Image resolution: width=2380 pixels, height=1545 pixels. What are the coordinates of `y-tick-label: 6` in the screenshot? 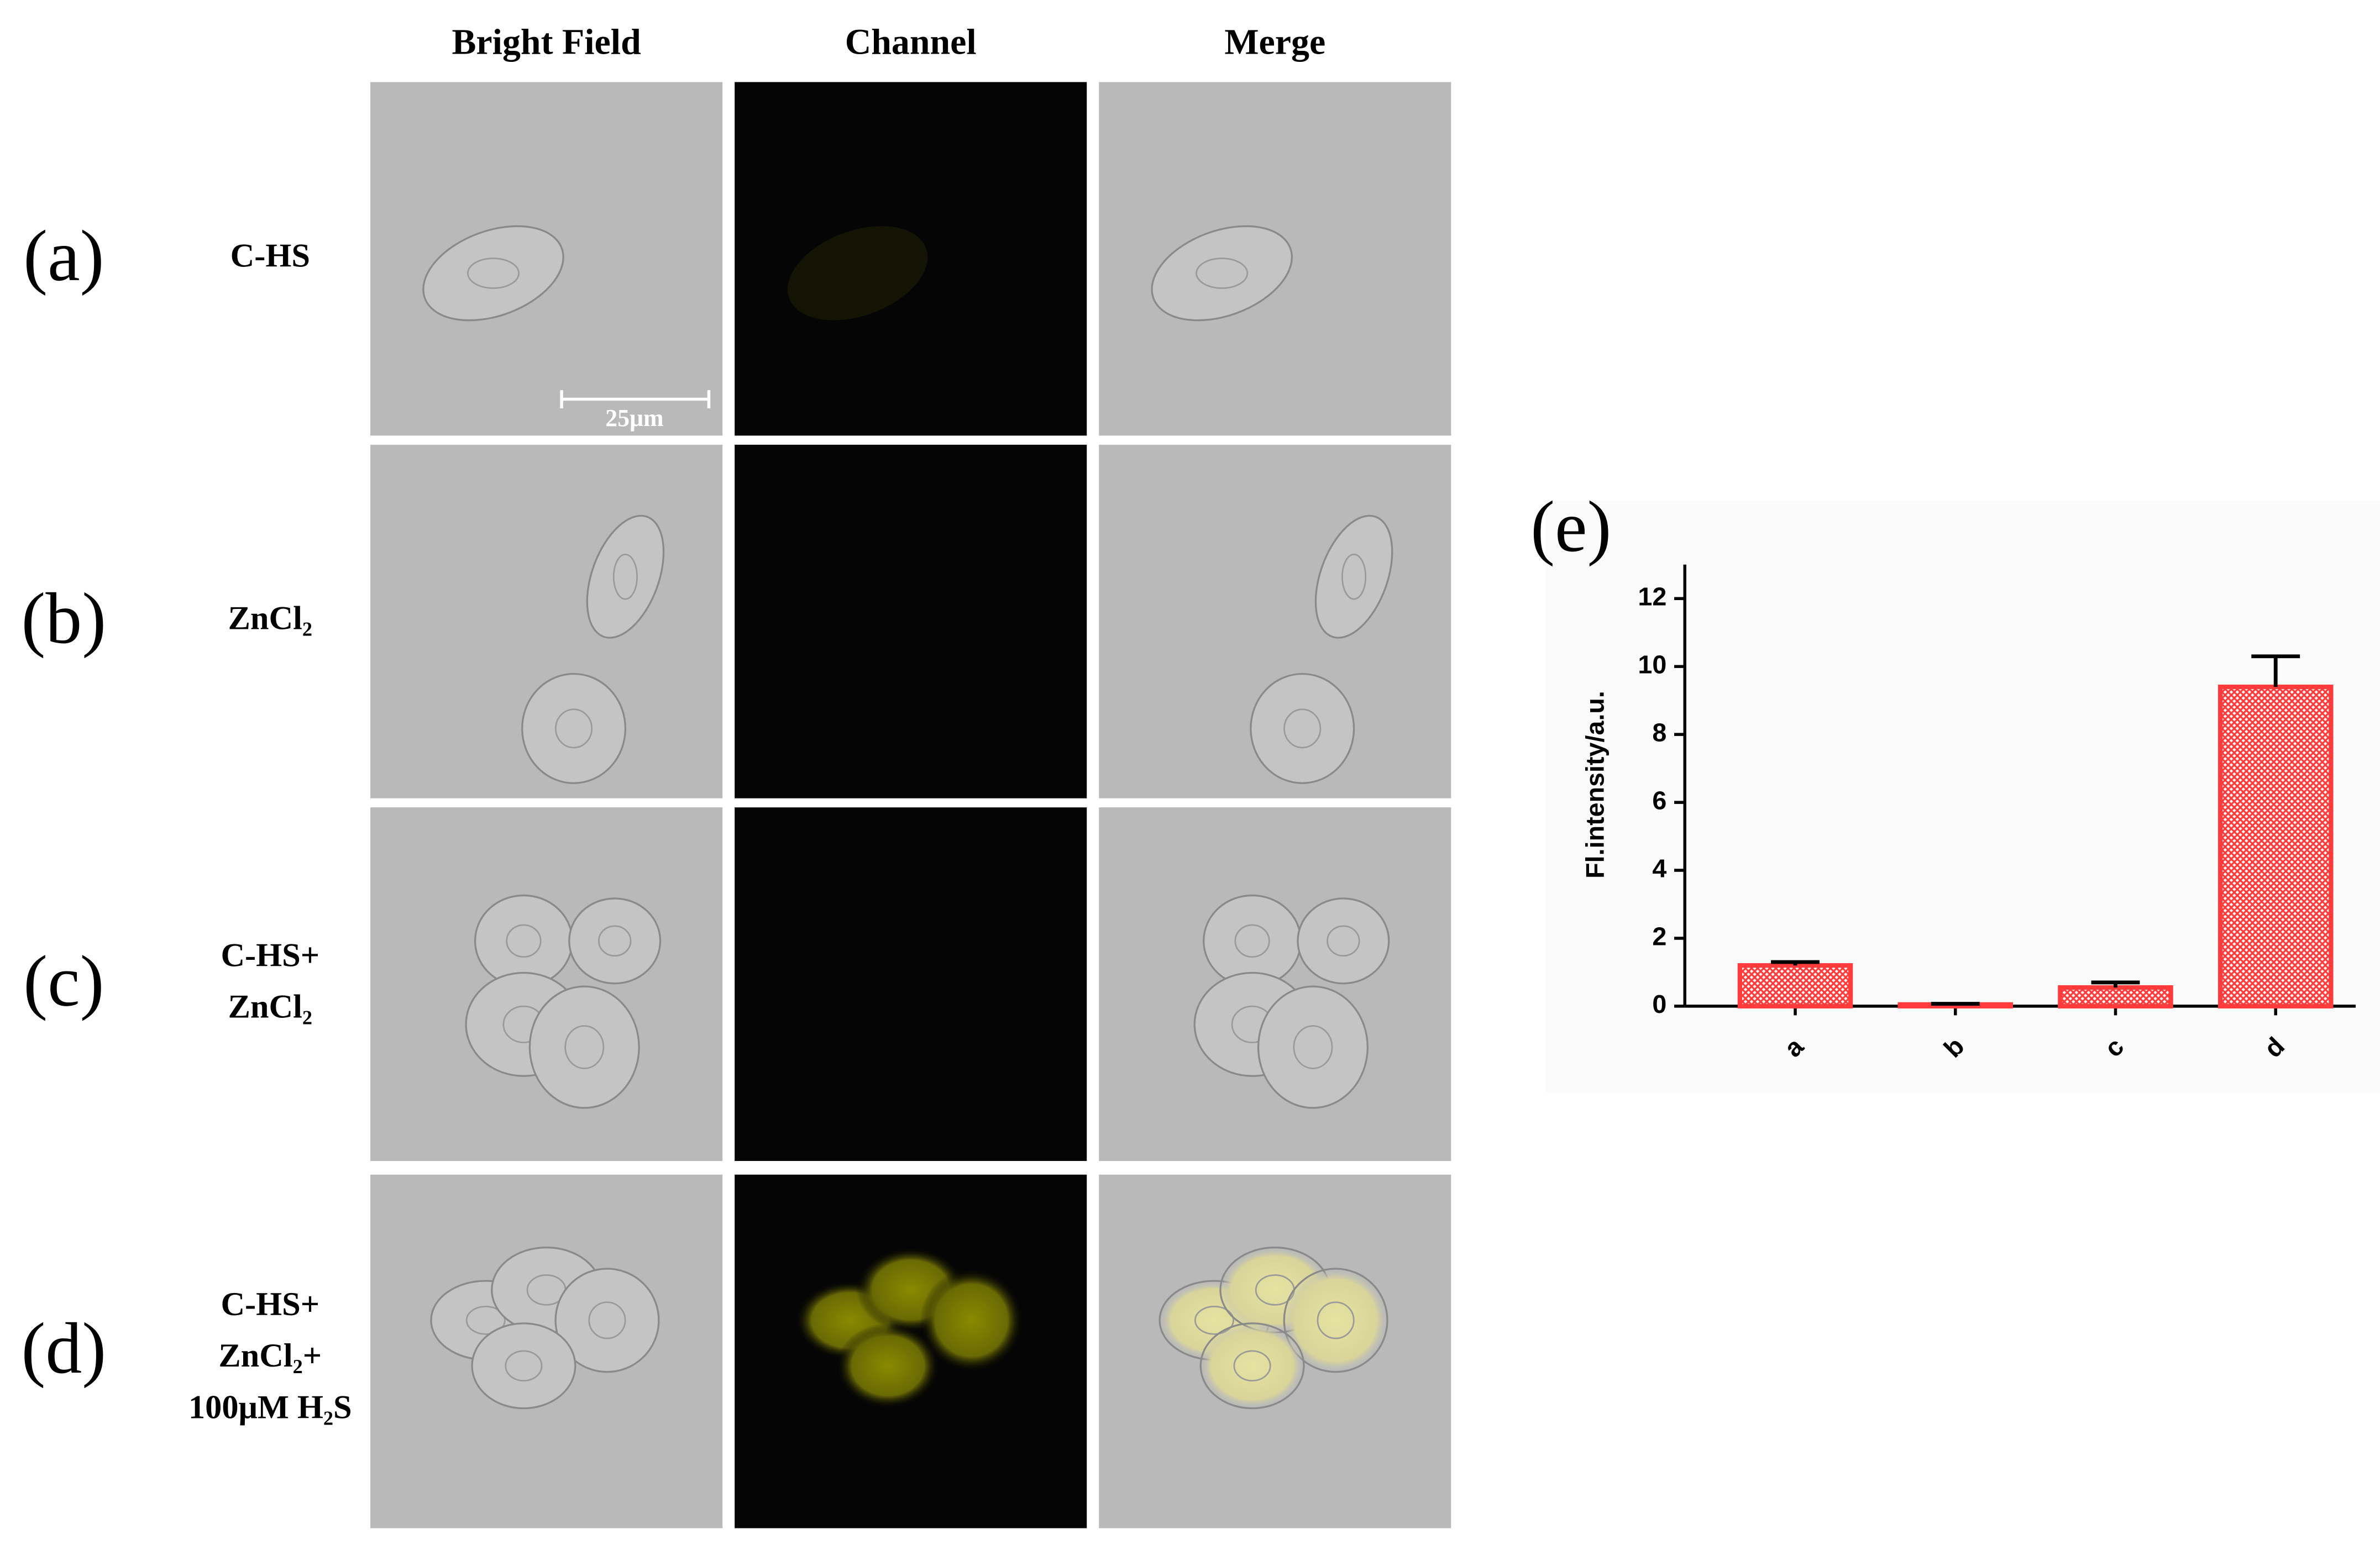 It's located at (1659, 800).